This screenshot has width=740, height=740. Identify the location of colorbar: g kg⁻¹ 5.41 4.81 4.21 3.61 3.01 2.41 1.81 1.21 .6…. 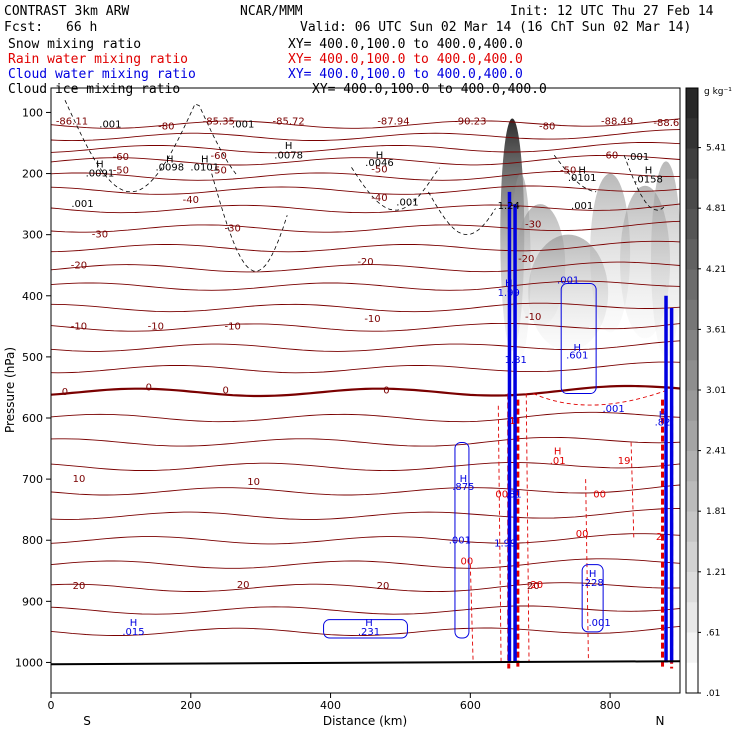
(708, 393).